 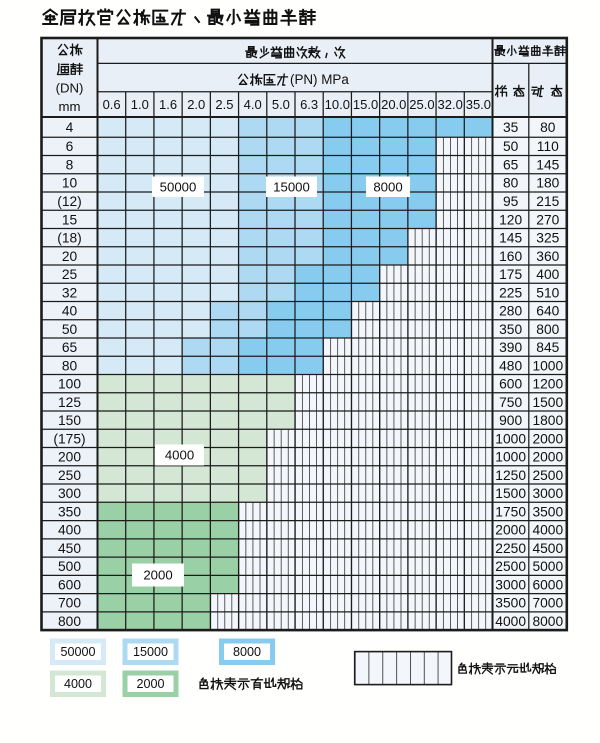 What do you see at coordinates (511, 127) in the screenshot?
I see `svg-text: 35` at bounding box center [511, 127].